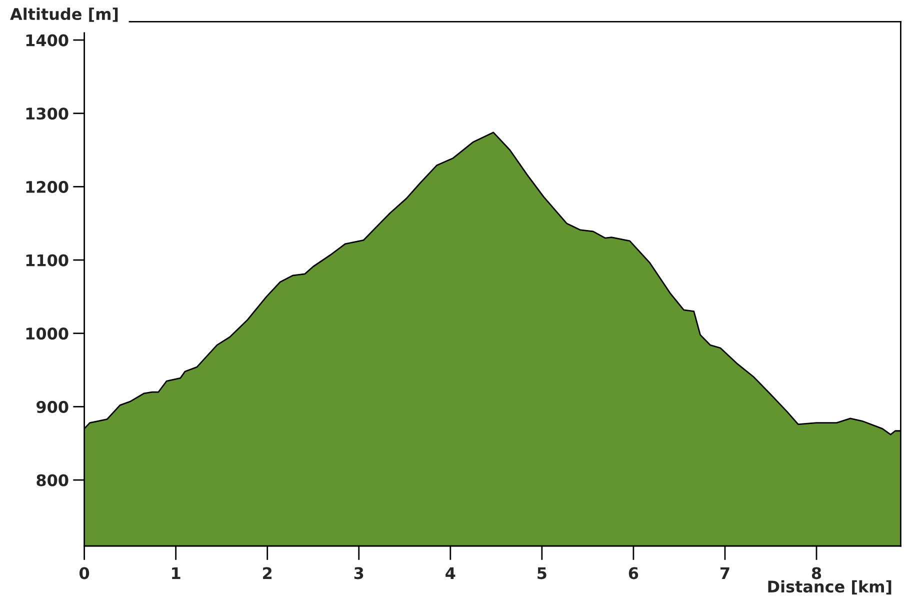 The width and height of the screenshot is (912, 608). I want to click on x-tick-label: 1, so click(176, 573).